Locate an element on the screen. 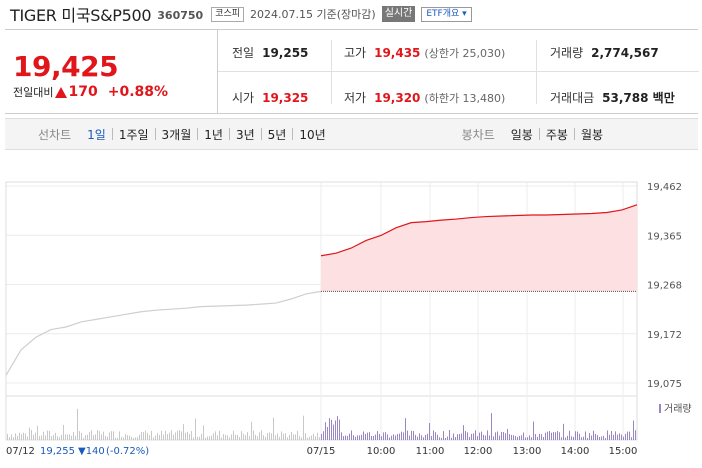 The width and height of the screenshot is (702, 468). x-tick-label: 14:00 is located at coordinates (575, 451).